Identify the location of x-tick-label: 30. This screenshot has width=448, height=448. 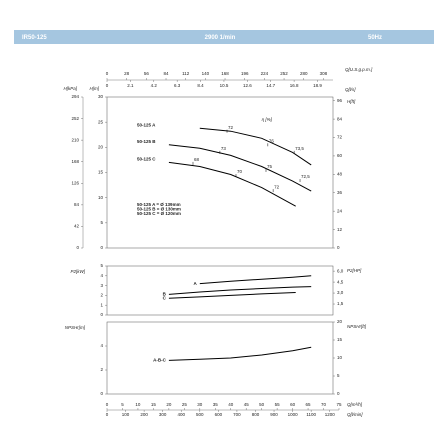
(200, 404).